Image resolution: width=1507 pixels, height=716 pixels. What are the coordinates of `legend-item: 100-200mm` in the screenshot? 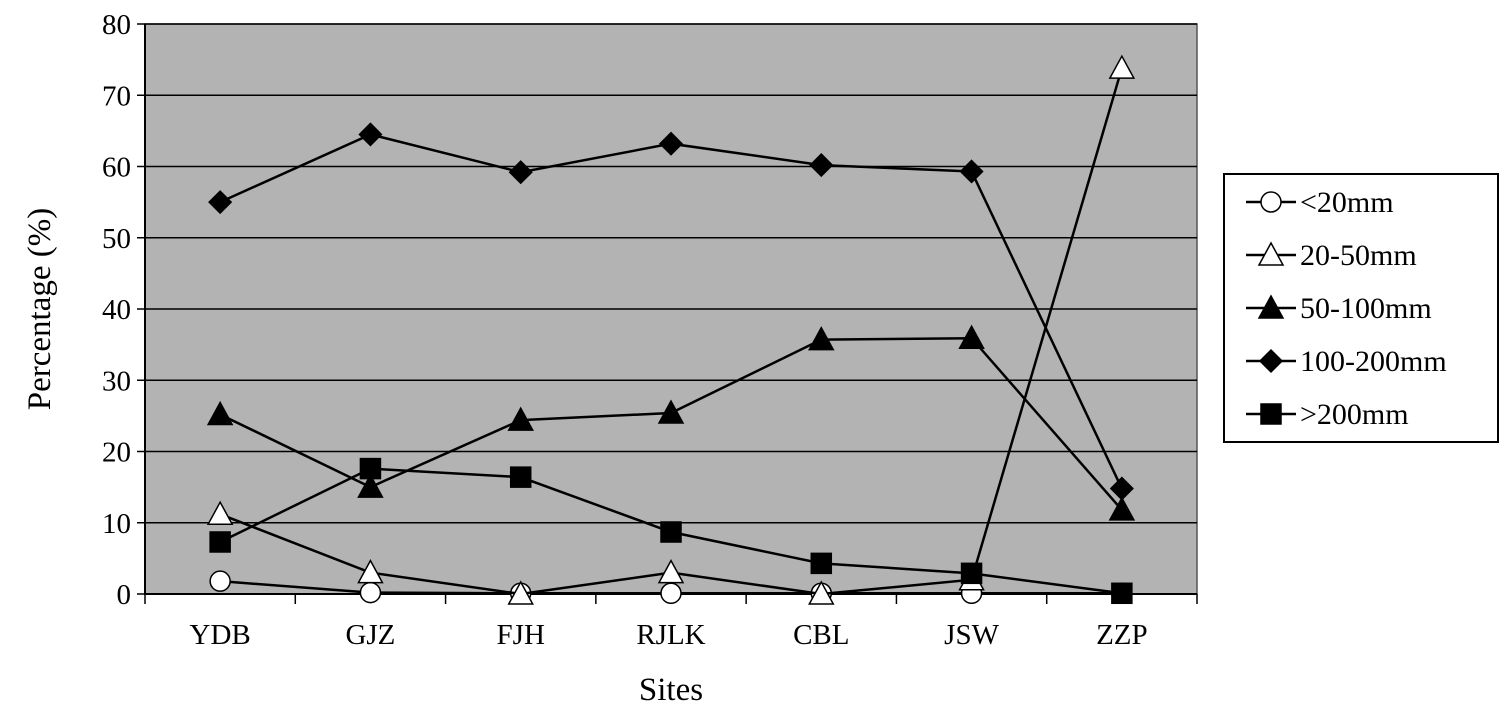 It's located at (1346, 361).